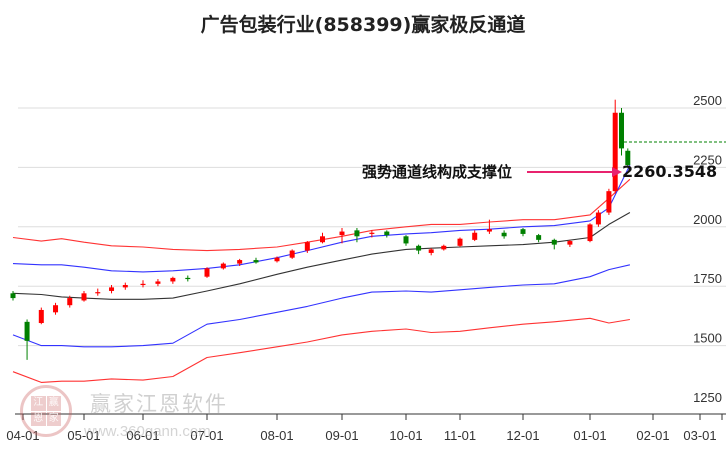  I want to click on y-tick-label: 2000, so click(707, 219).